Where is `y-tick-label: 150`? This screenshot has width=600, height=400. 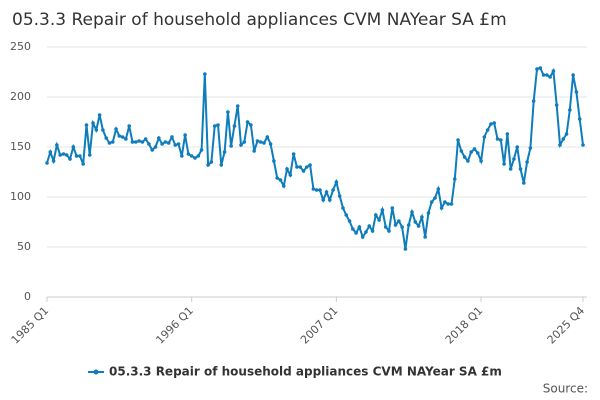
y-tick-label: 150 is located at coordinates (20, 146).